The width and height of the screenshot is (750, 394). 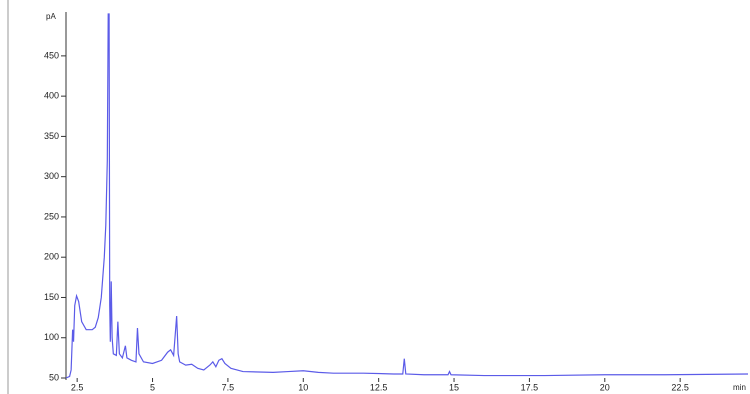 I want to click on y-tick-label: 400, so click(x=51, y=96).